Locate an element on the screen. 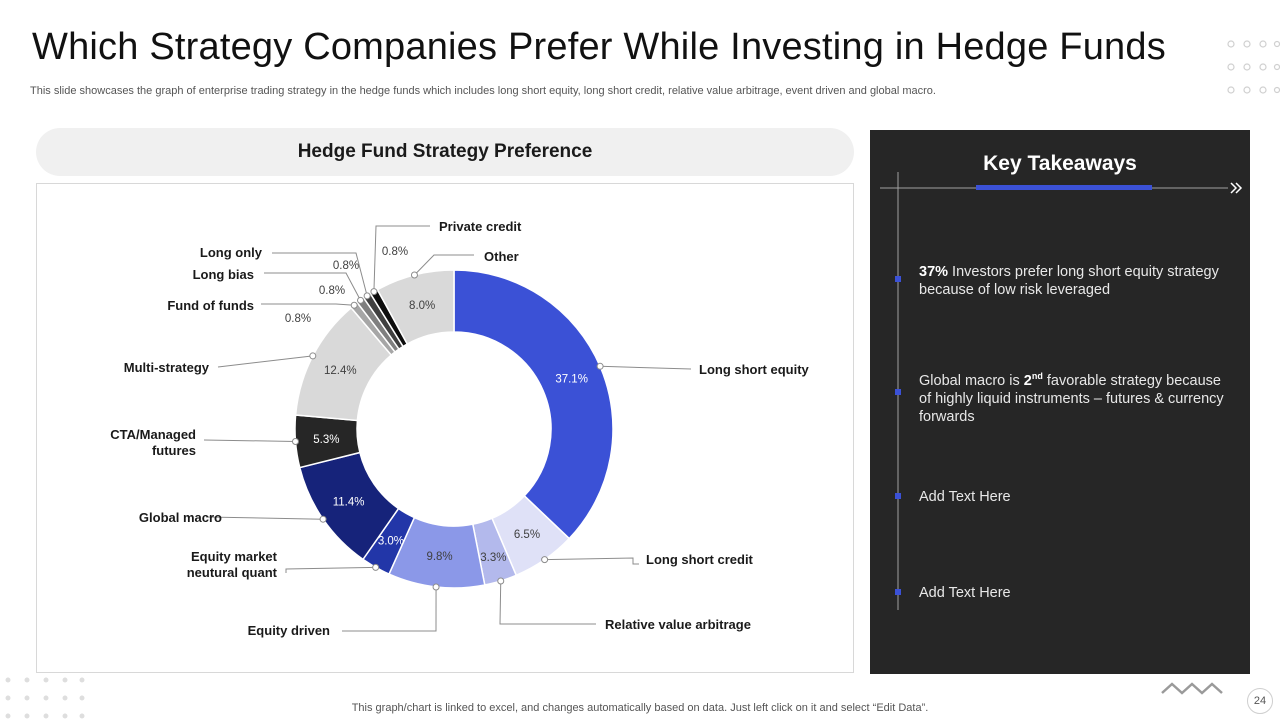  slice-category-label: Global macro is located at coordinates (180, 517).